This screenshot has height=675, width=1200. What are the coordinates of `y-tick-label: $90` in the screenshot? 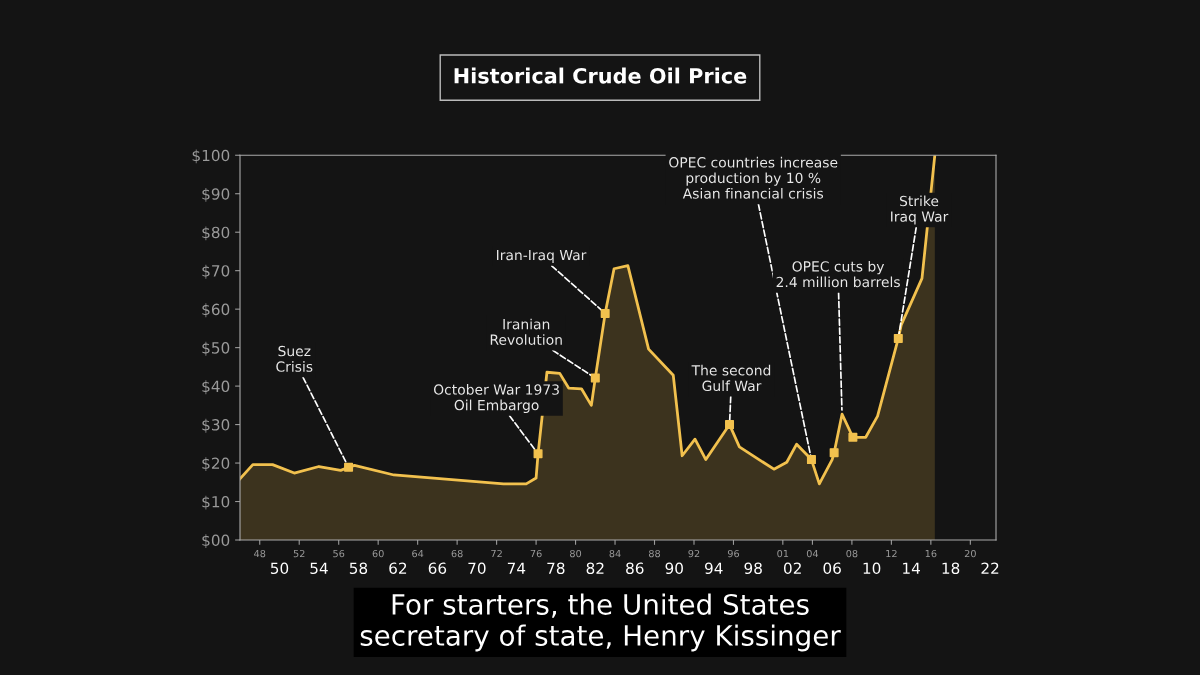 It's located at (216, 194).